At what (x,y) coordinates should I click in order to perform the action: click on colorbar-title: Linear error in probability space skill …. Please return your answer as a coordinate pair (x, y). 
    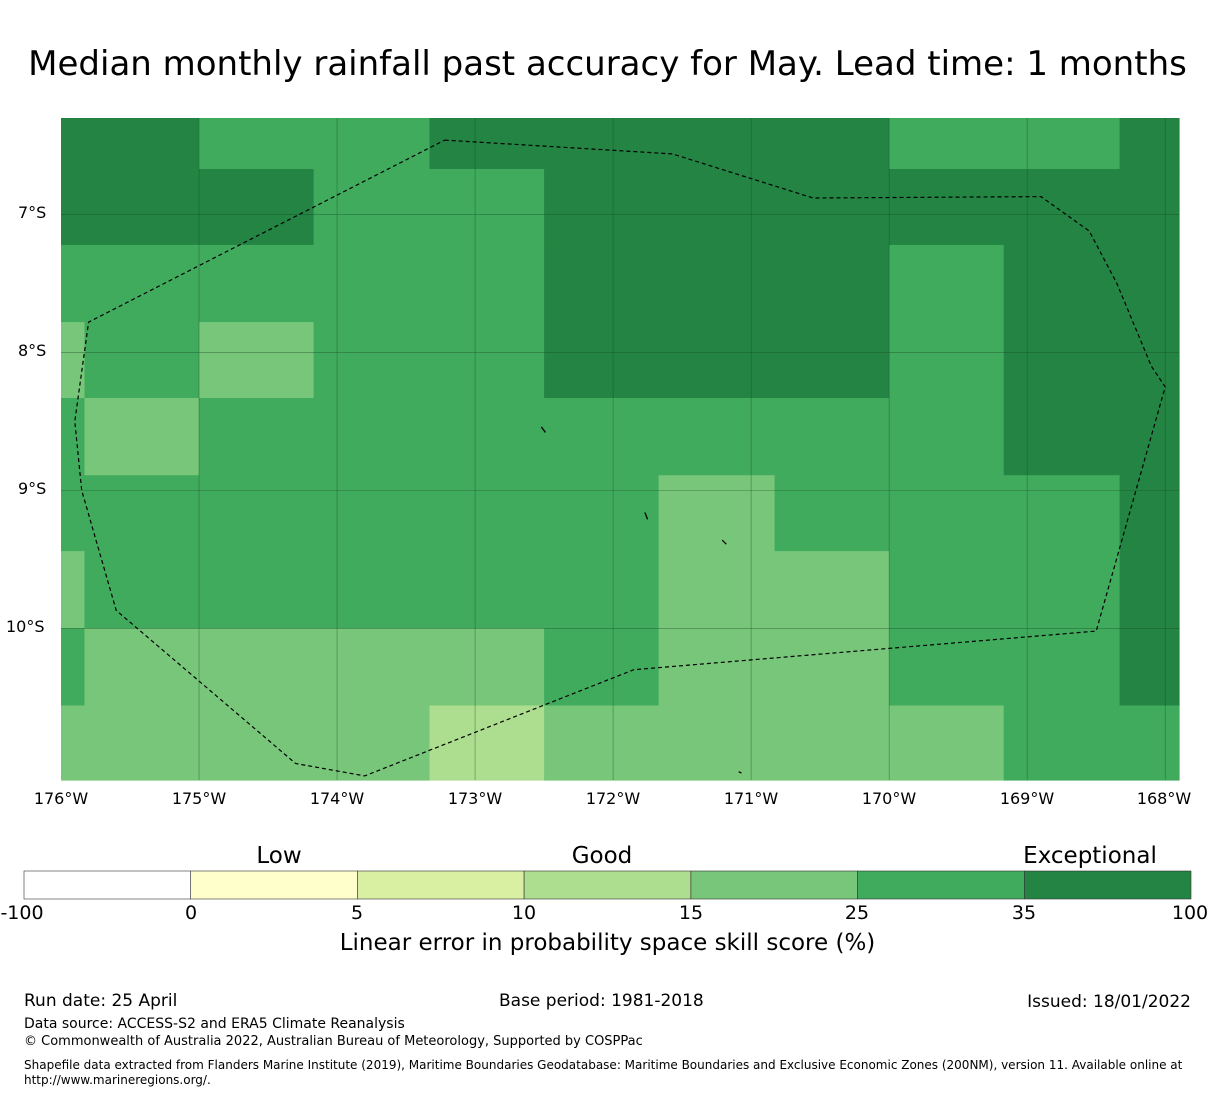
    Looking at the image, I should click on (607, 943).